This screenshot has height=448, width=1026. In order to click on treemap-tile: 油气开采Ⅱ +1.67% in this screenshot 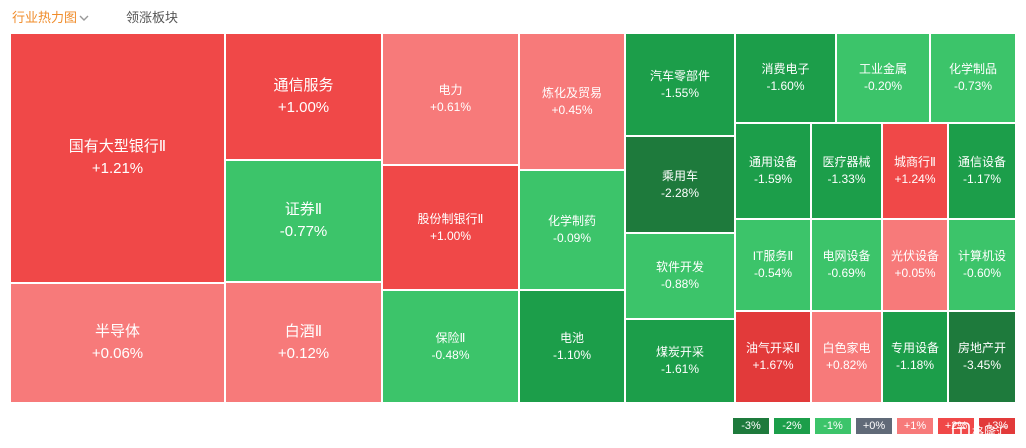, I will do `click(773, 357)`.